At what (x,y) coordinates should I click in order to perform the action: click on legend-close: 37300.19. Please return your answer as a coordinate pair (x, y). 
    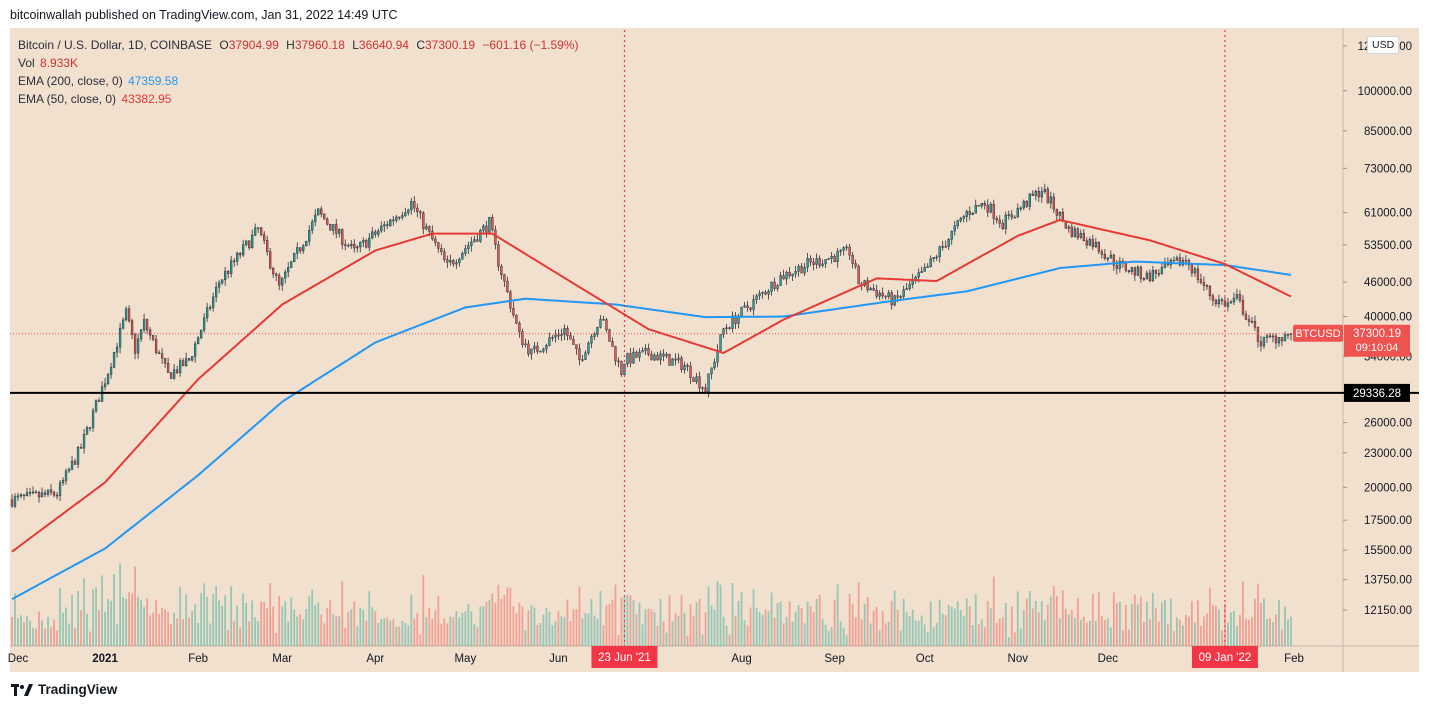
    Looking at the image, I should click on (450, 45).